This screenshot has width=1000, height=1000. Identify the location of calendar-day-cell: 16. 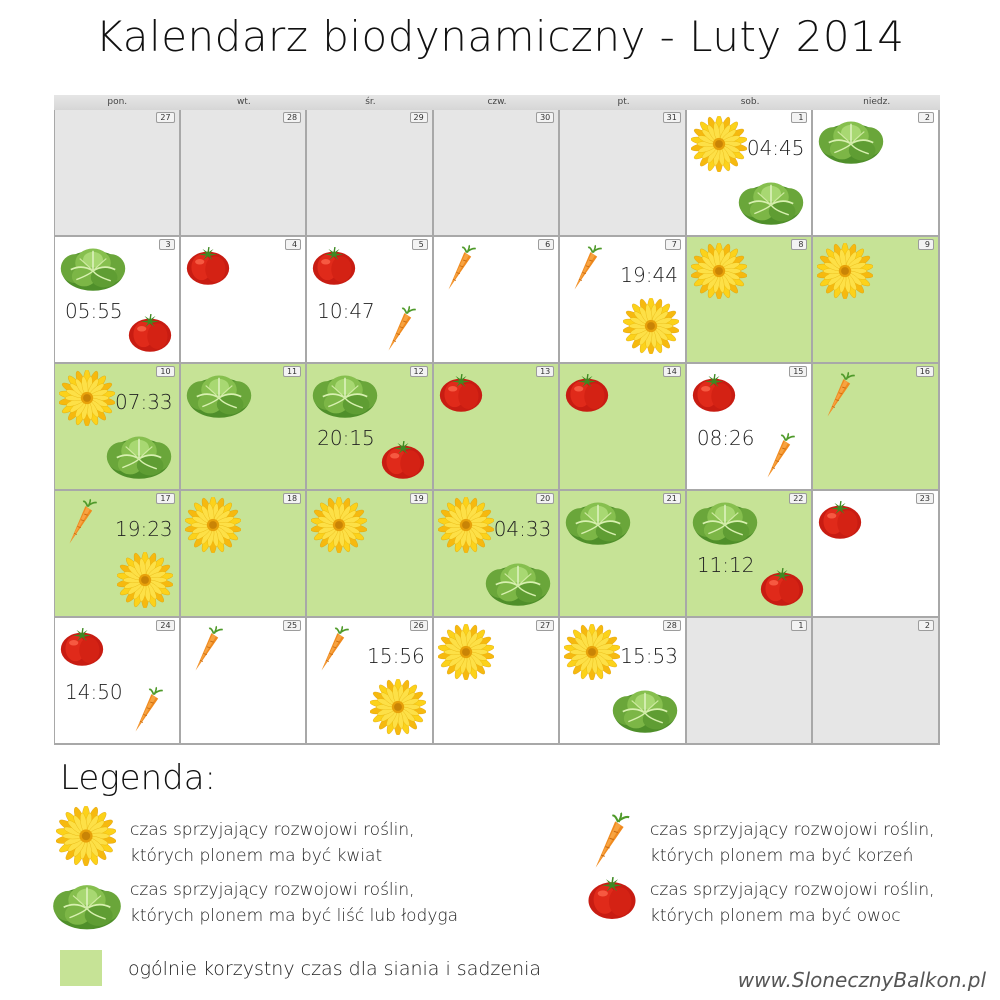
(876, 427).